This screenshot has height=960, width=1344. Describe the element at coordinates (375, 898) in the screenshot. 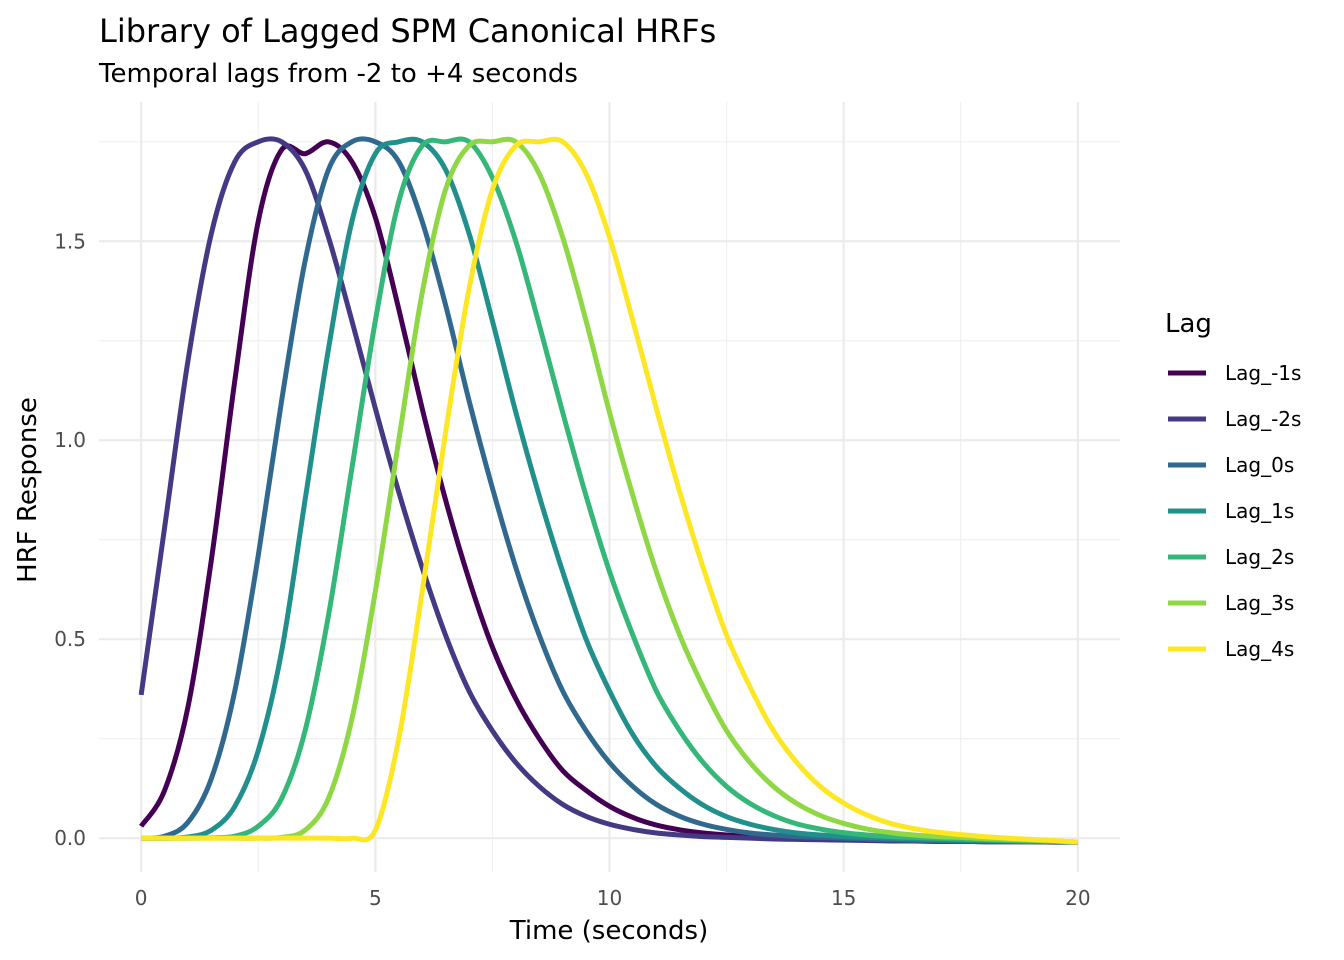

I see `x-tick-label: 5` at that location.